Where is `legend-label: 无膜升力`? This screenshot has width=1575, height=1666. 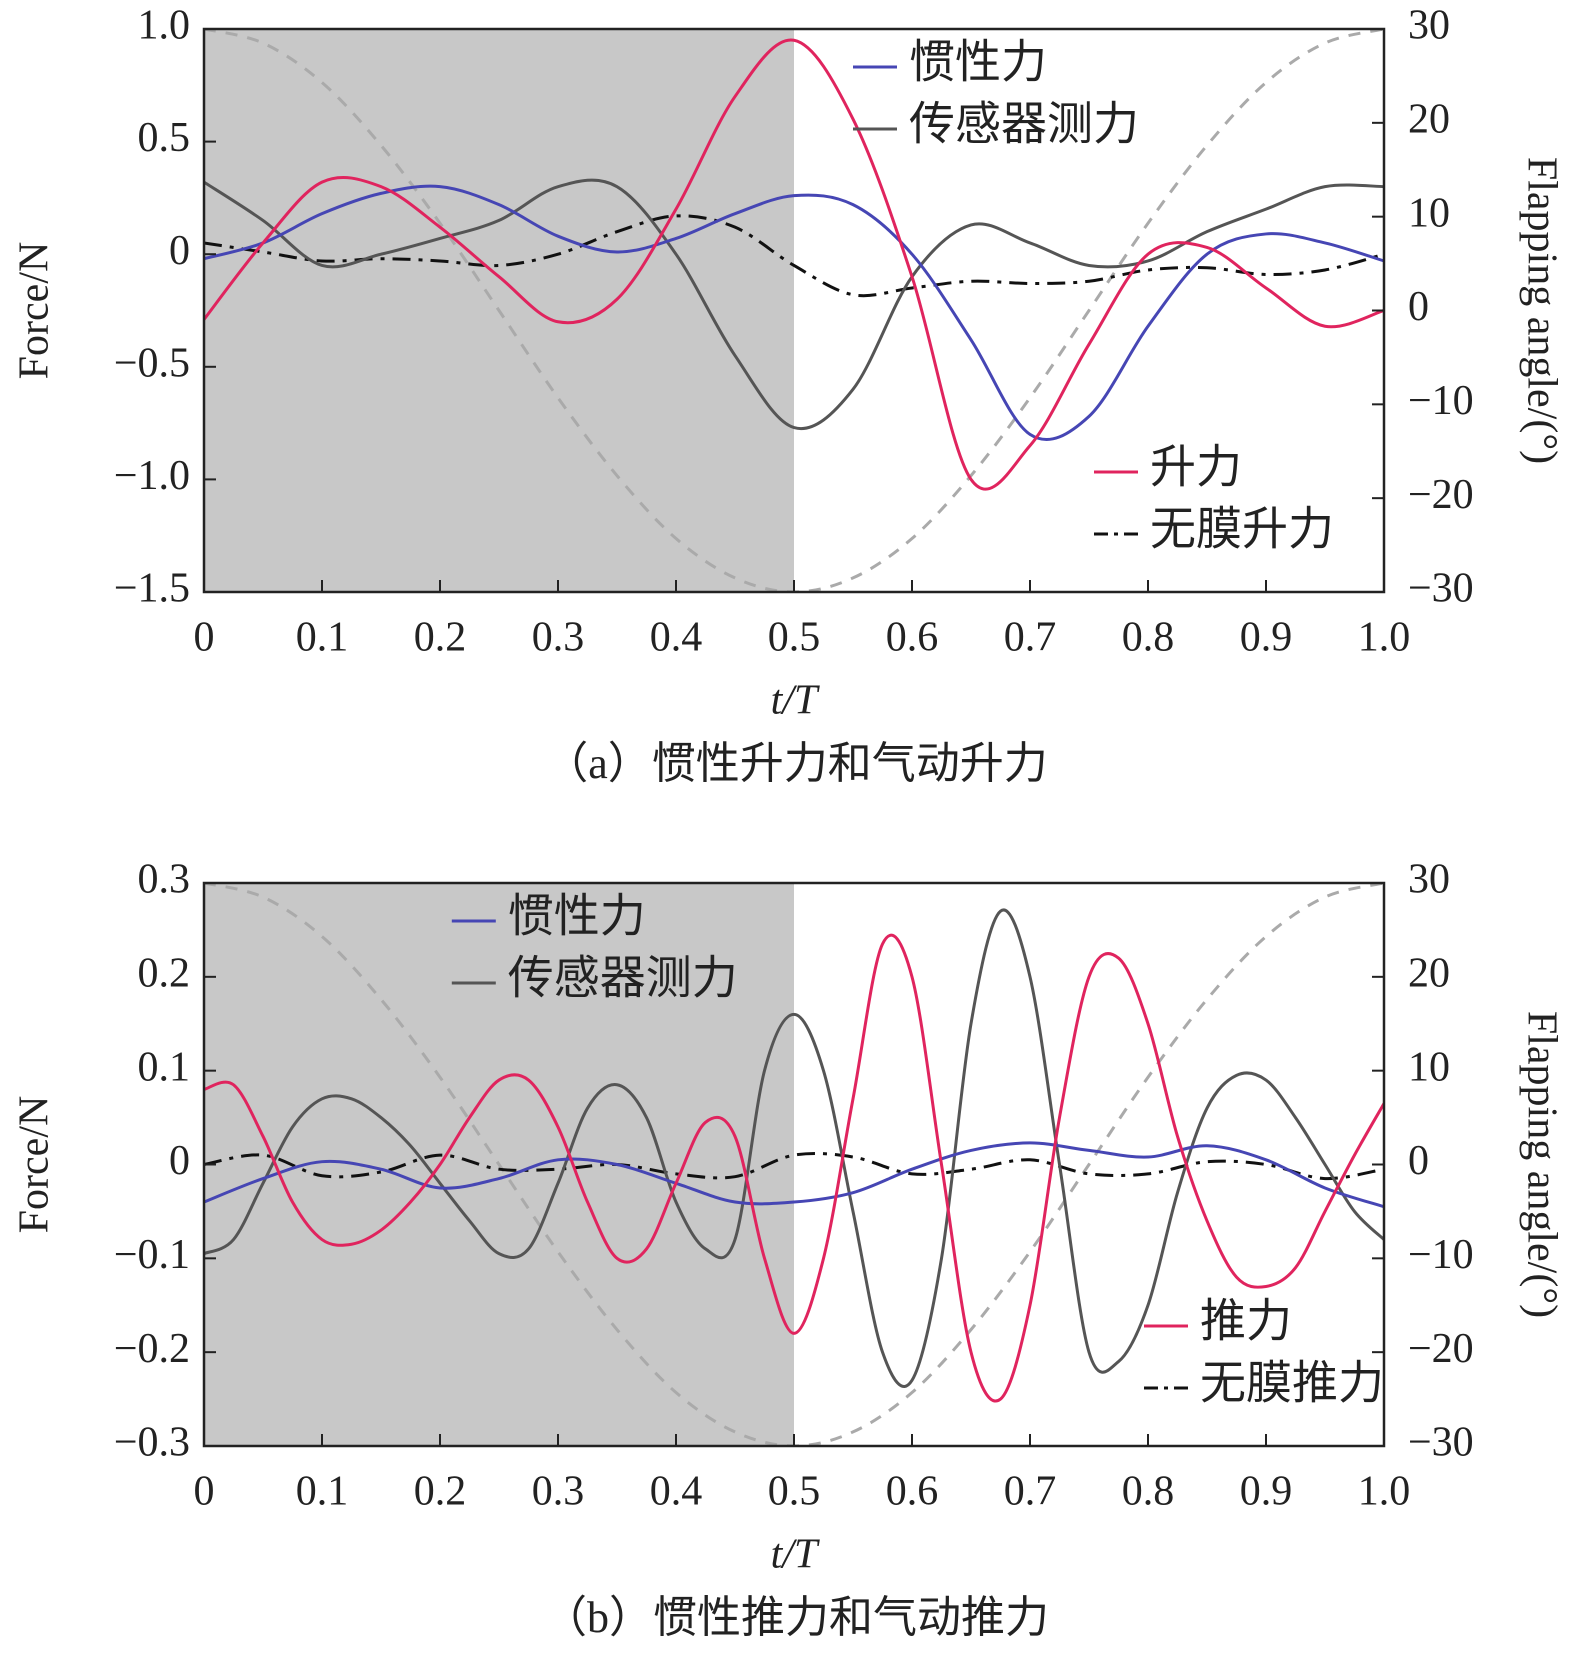
legend-label: 无膜升力 is located at coordinates (1242, 529).